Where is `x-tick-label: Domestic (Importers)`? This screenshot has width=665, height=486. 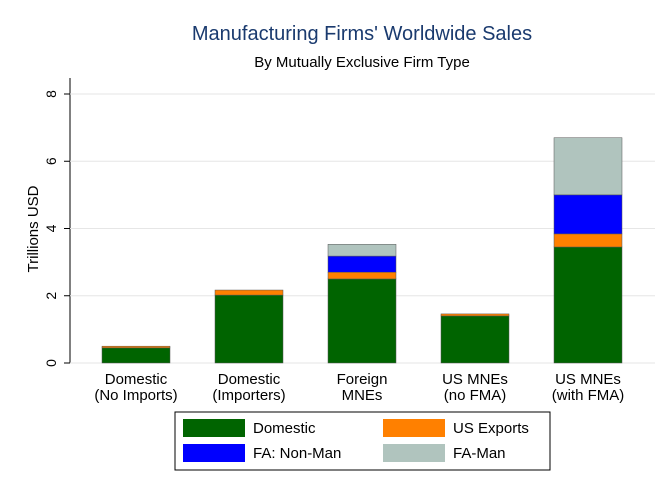
x-tick-label: Domestic (Importers) is located at coordinates (248, 387).